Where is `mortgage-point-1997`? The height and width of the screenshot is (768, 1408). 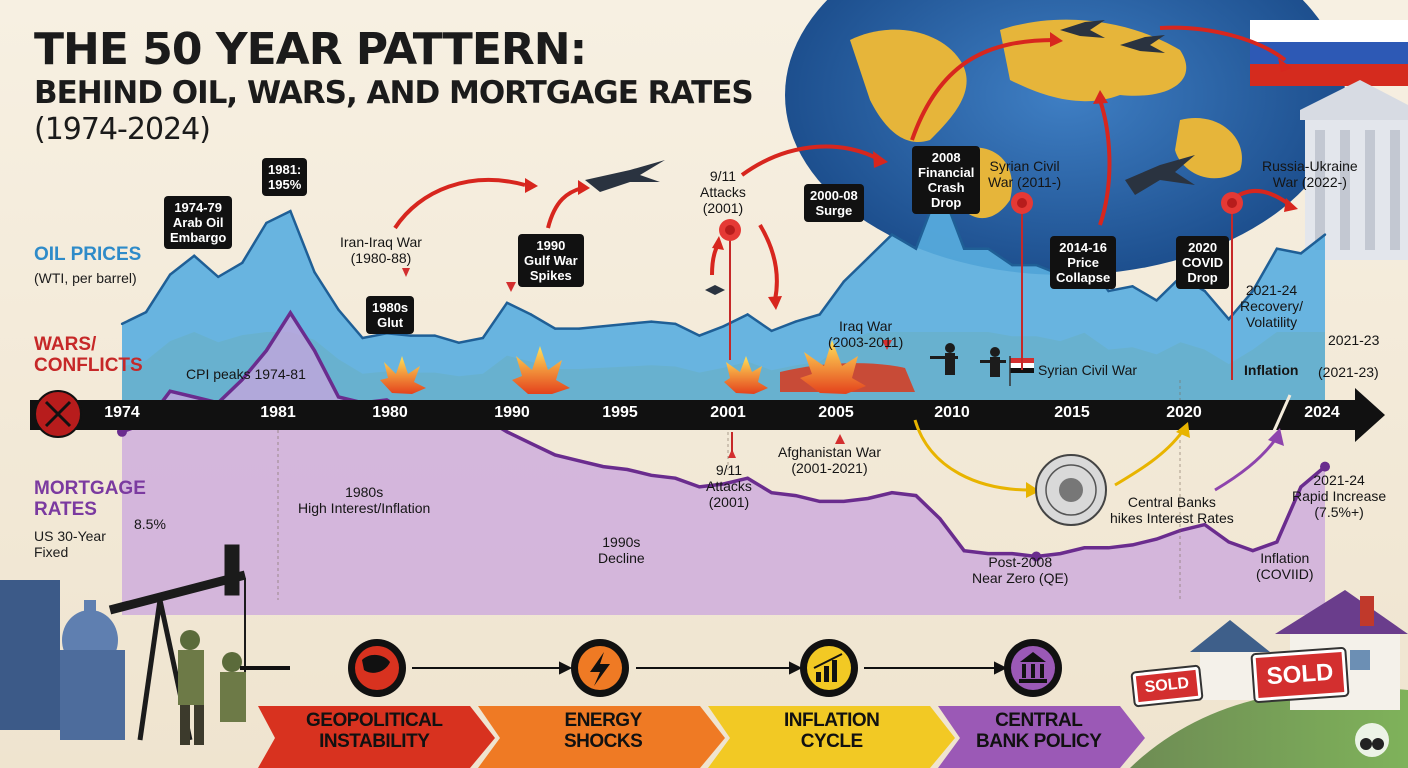 mortgage-point-1997 is located at coordinates (675, 478).